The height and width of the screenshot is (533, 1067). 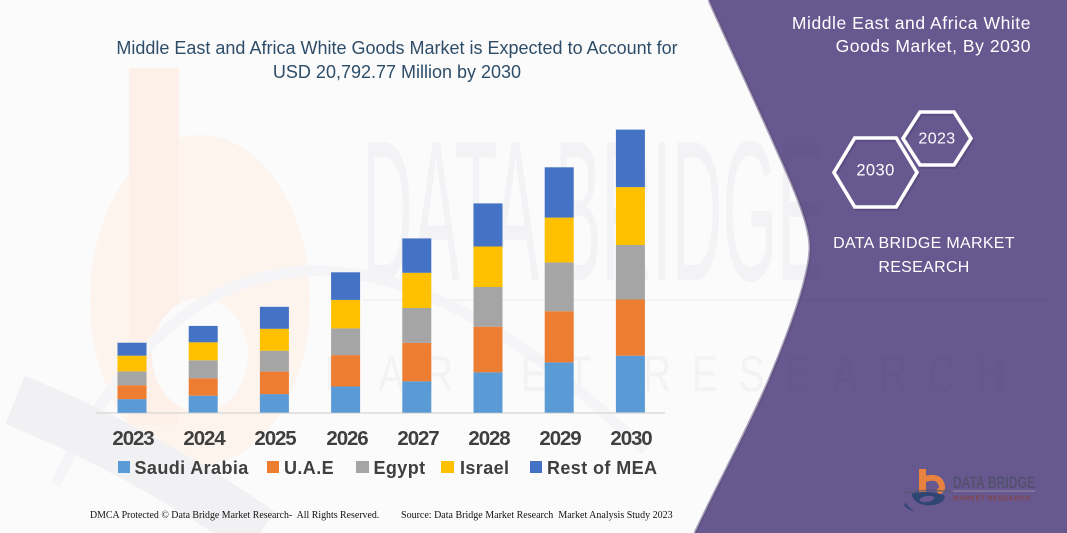 What do you see at coordinates (875, 171) in the screenshot?
I see `svg-text: 2030` at bounding box center [875, 171].